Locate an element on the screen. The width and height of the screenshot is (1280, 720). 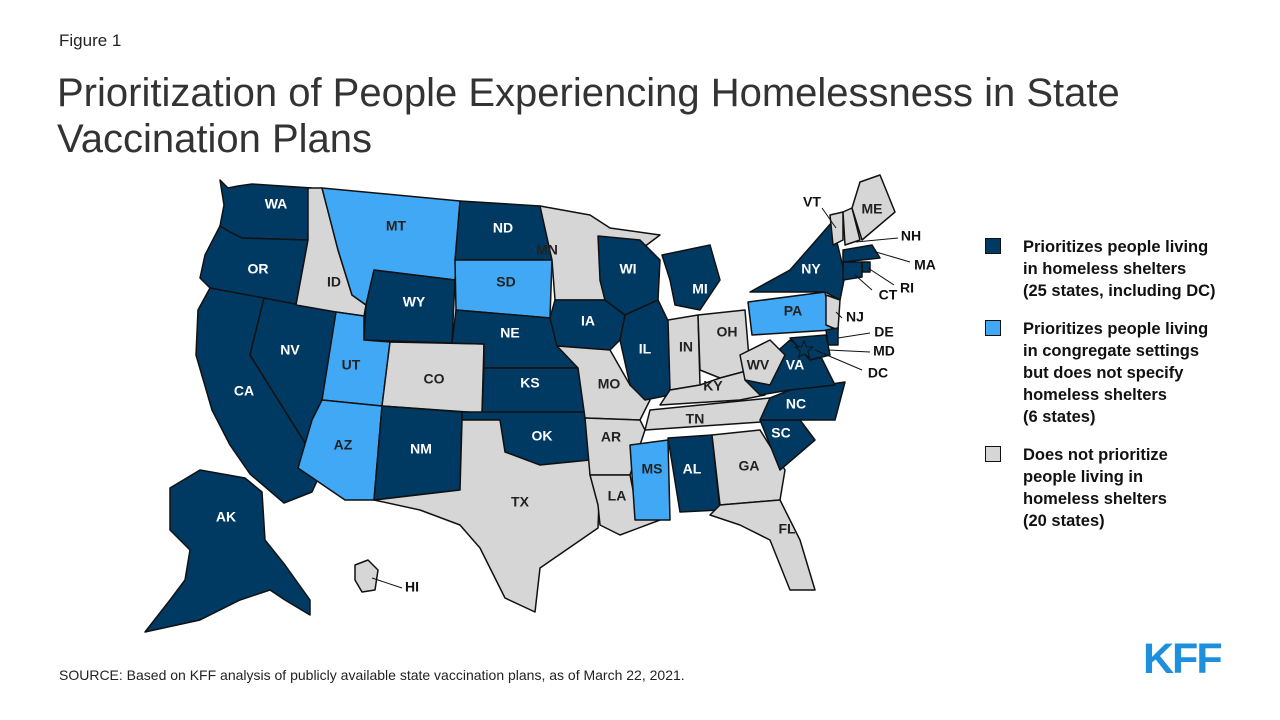
state-label-az: AZ is located at coordinates (343, 445).